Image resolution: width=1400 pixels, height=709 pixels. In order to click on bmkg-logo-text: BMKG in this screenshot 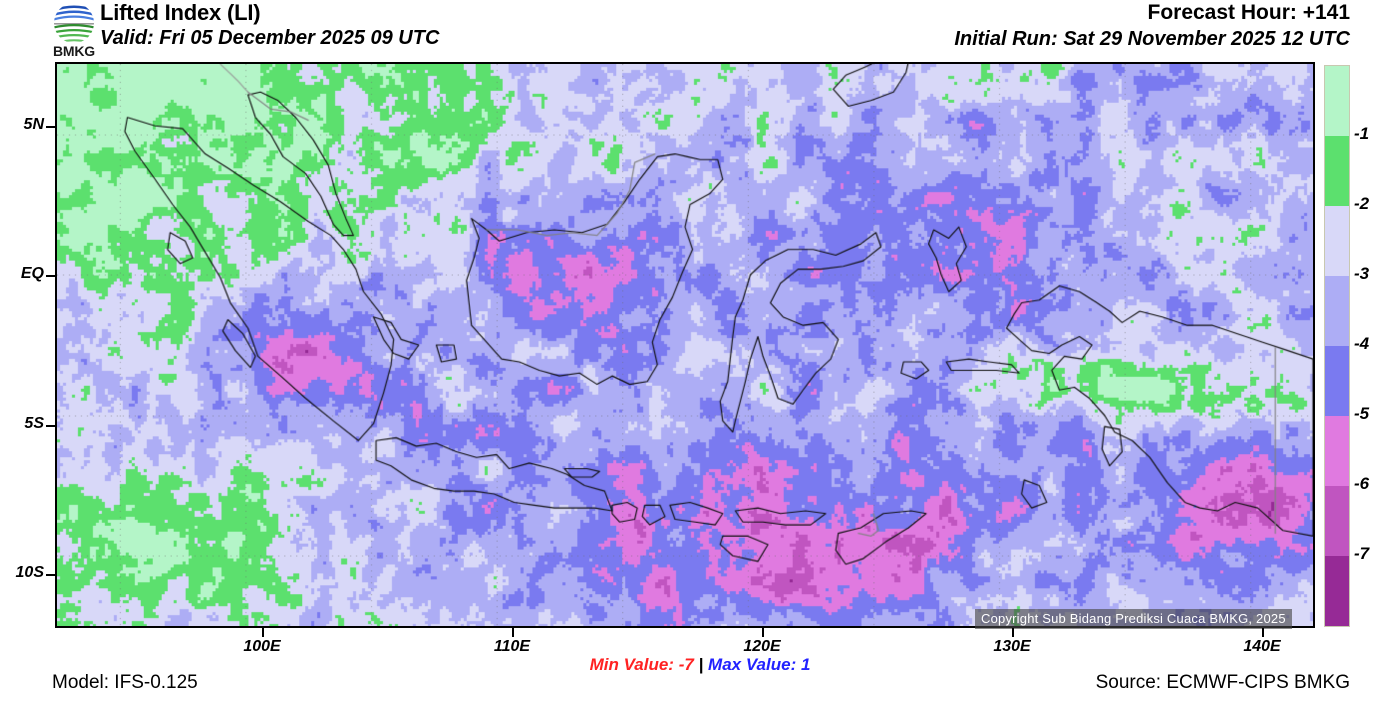, I will do `click(74, 51)`.